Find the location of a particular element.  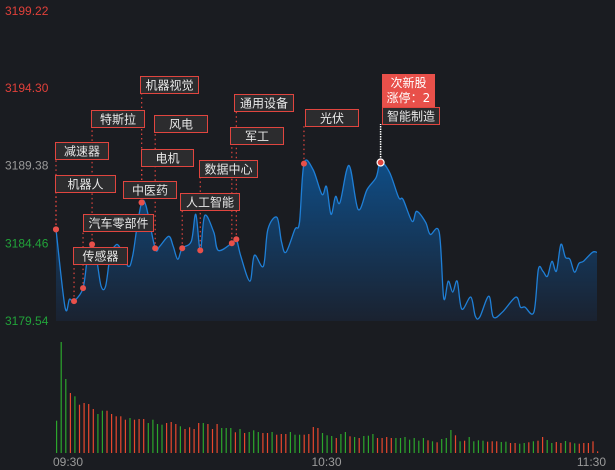

annotation-tag: 电机 is located at coordinates (167, 158).